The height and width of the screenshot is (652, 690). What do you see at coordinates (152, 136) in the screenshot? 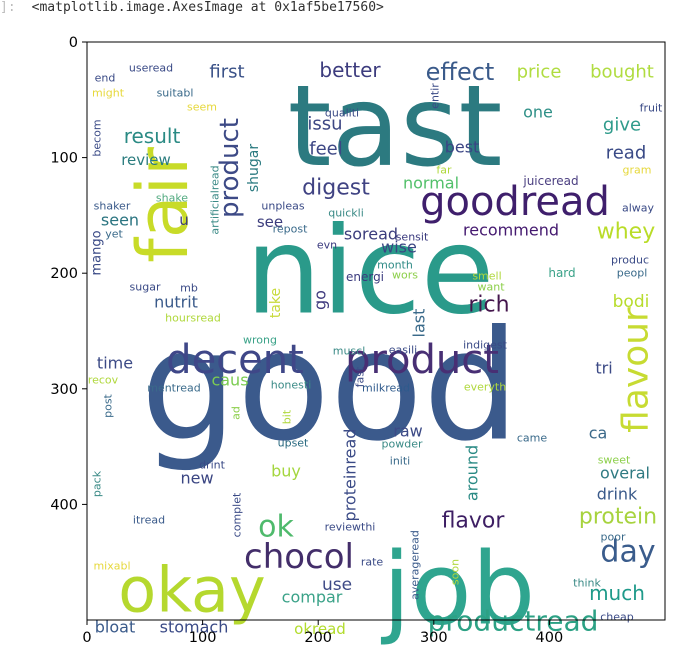
I see `word-result: result` at bounding box center [152, 136].